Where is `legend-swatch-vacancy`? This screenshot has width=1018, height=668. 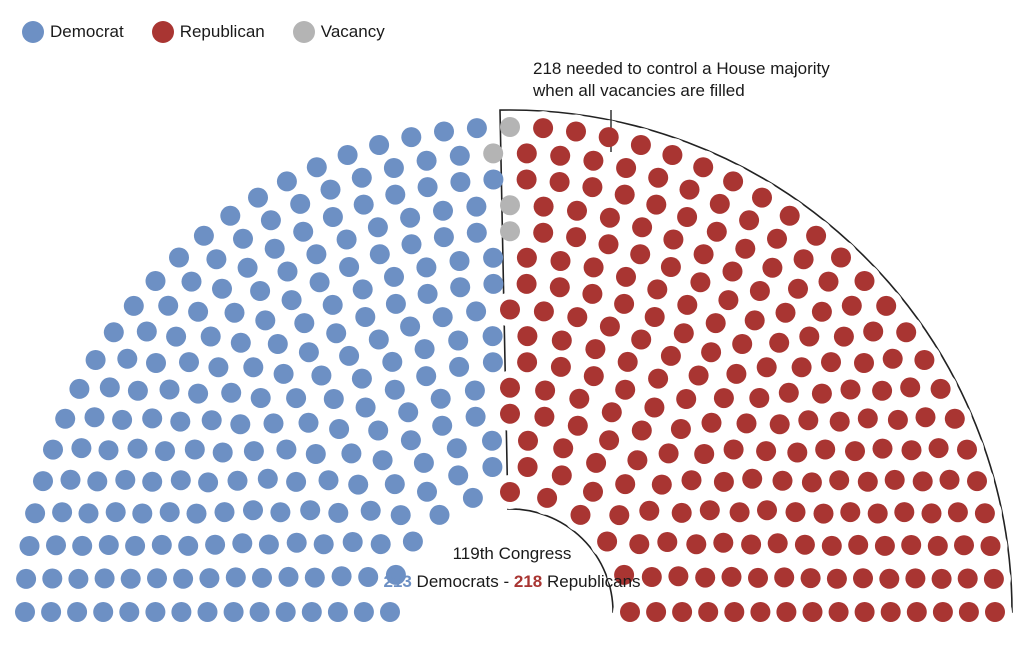 legend-swatch-vacancy is located at coordinates (303, 32).